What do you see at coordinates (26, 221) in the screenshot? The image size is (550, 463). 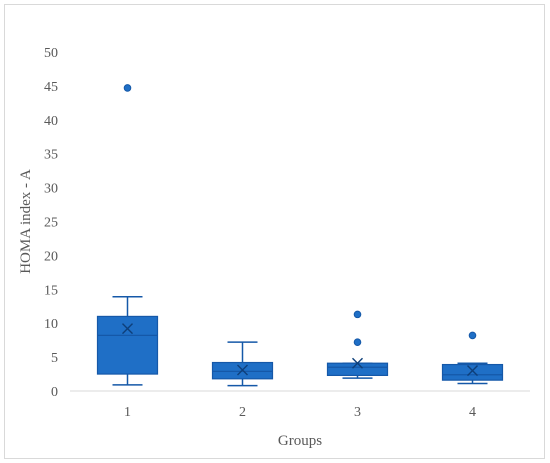 I see `y-axis-title: HOMA index - A` at bounding box center [26, 221].